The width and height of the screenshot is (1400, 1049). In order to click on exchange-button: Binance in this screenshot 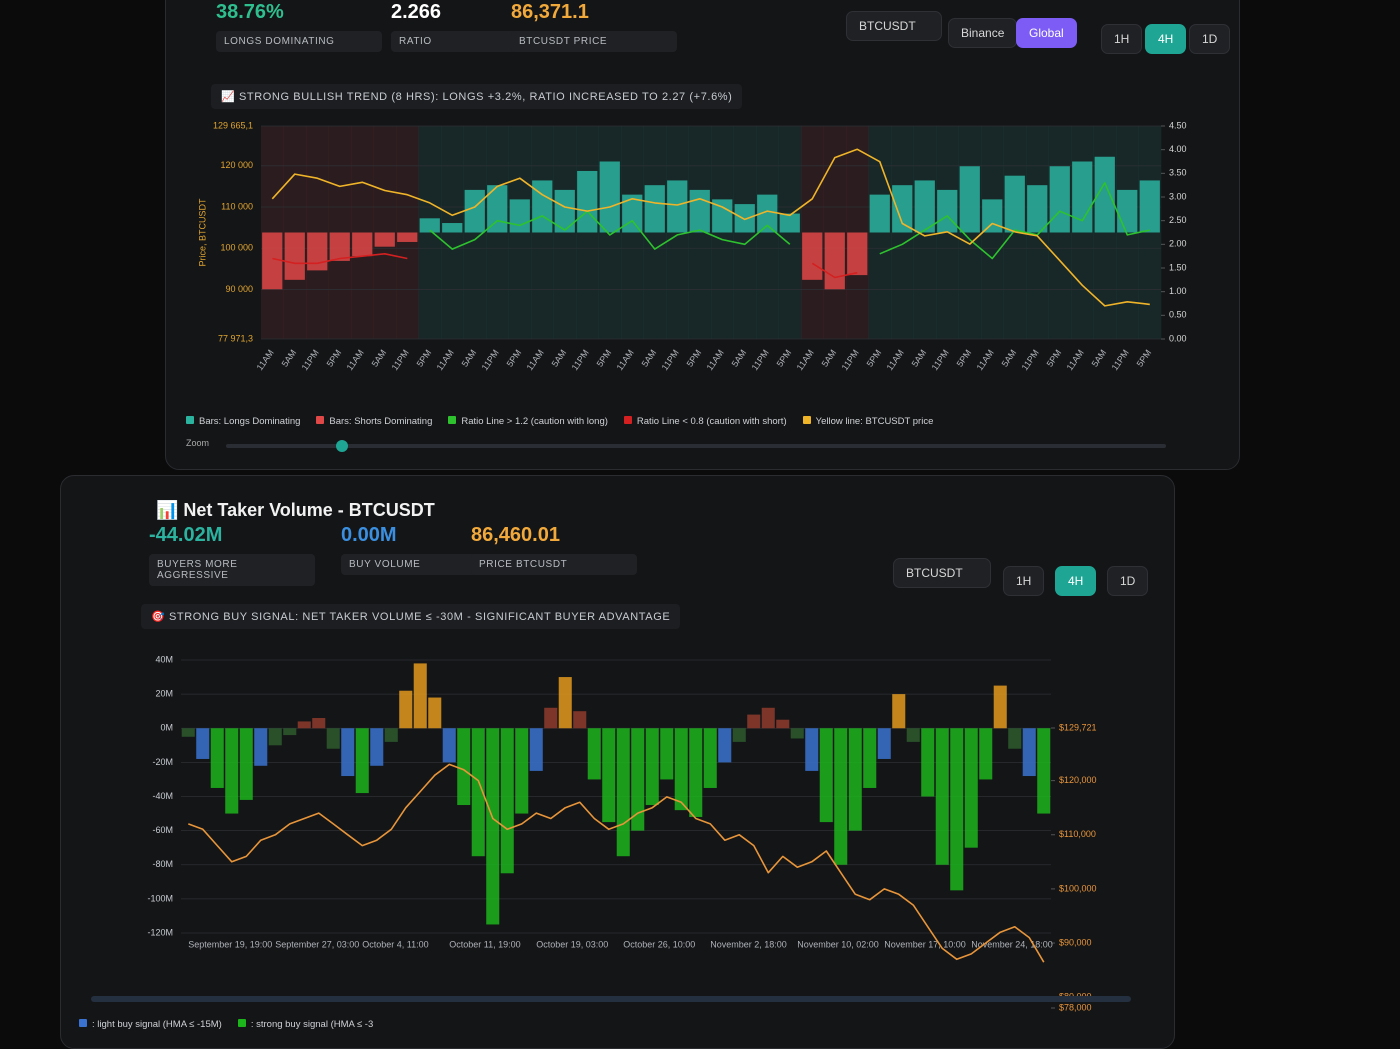, I will do `click(983, 33)`.